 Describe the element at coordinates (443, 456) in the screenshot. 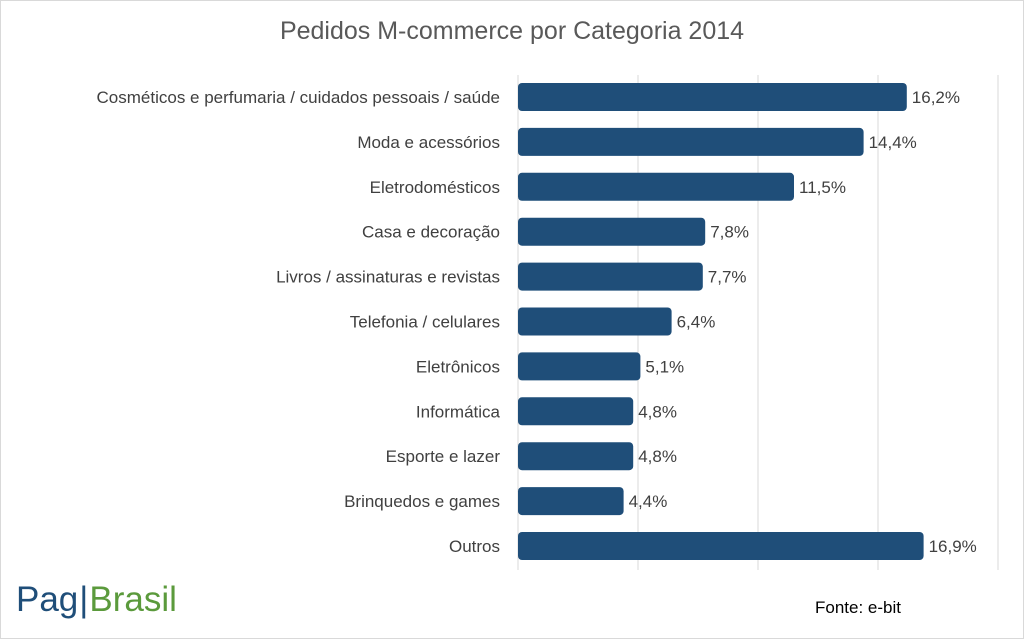

I see `category-label: Esporte e lazer` at that location.